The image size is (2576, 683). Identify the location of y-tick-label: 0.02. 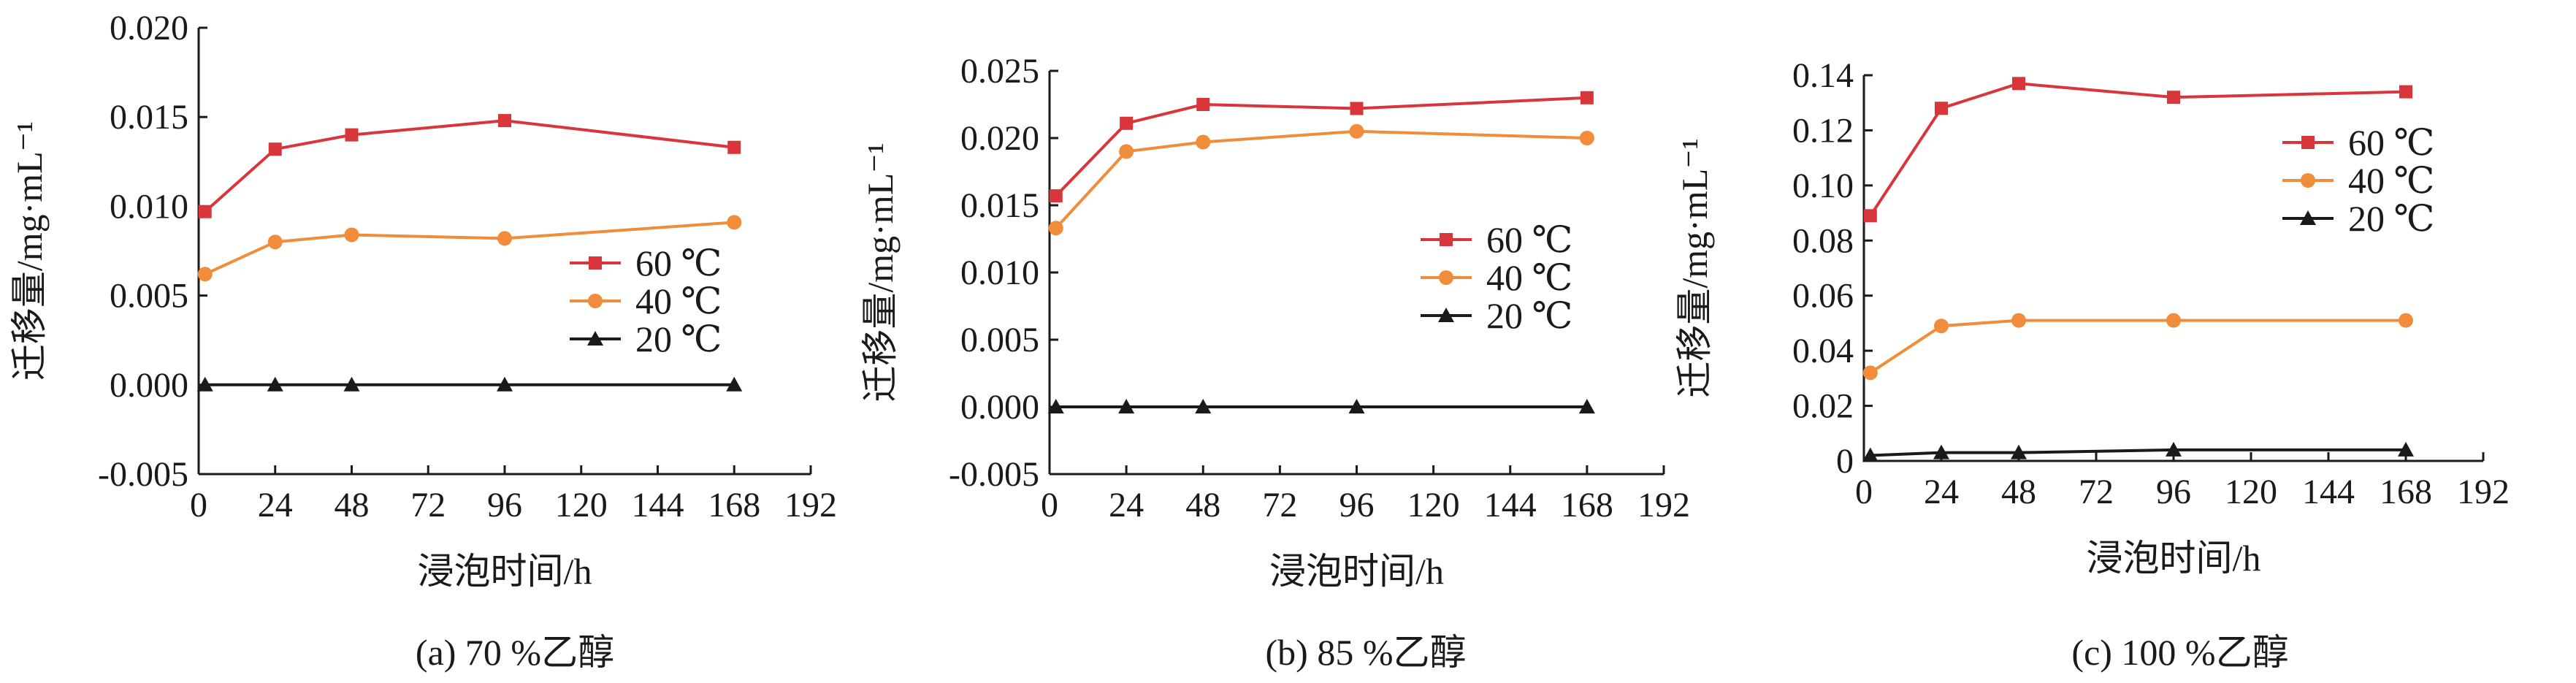
(1823, 406).